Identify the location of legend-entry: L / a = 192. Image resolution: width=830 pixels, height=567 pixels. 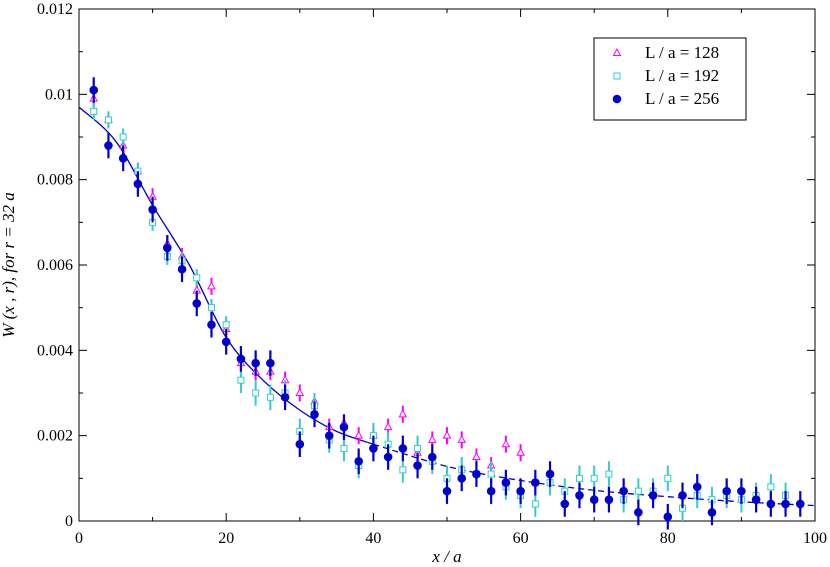
(682, 75).